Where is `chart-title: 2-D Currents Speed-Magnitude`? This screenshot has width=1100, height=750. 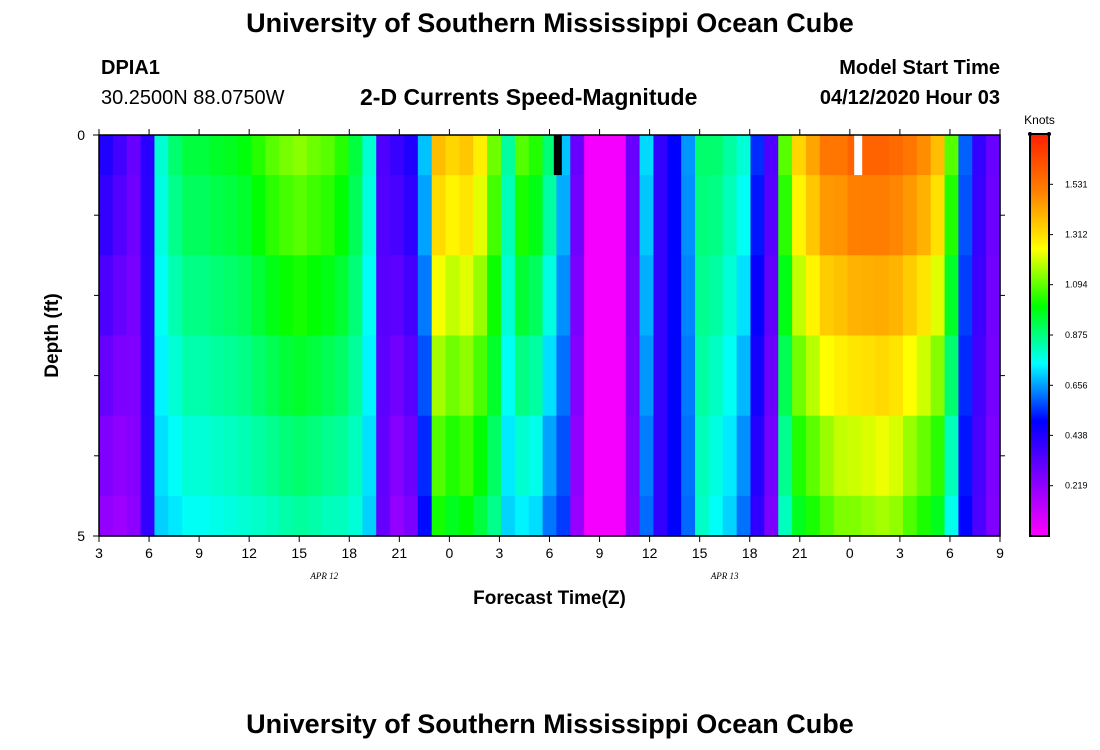
chart-title: 2-D Currents Speed-Magnitude is located at coordinates (529, 97).